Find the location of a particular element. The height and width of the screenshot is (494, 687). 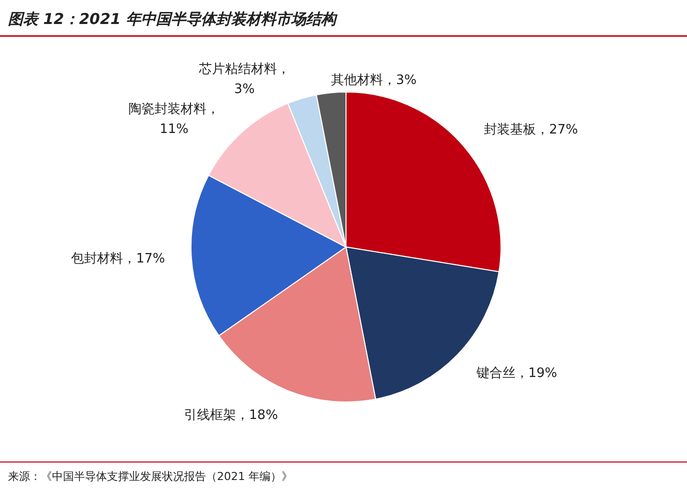

slice-label: 引线框架，18% is located at coordinates (231, 416).